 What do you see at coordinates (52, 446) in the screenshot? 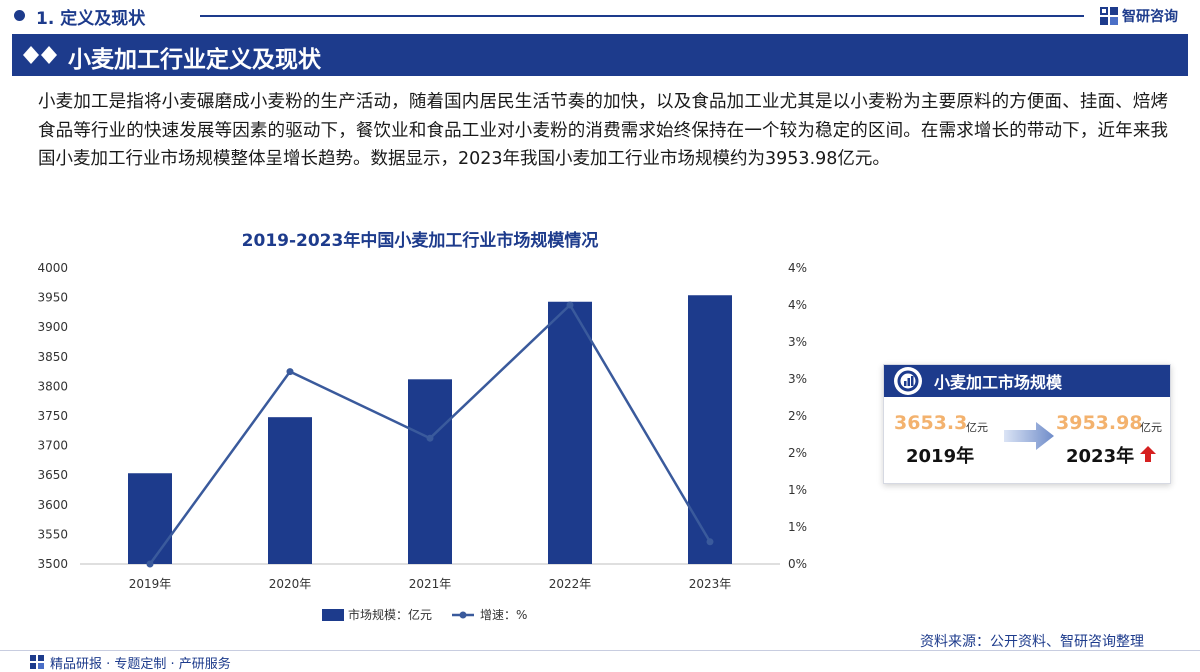
I see `y-left-tick-label: 3700` at bounding box center [52, 446].